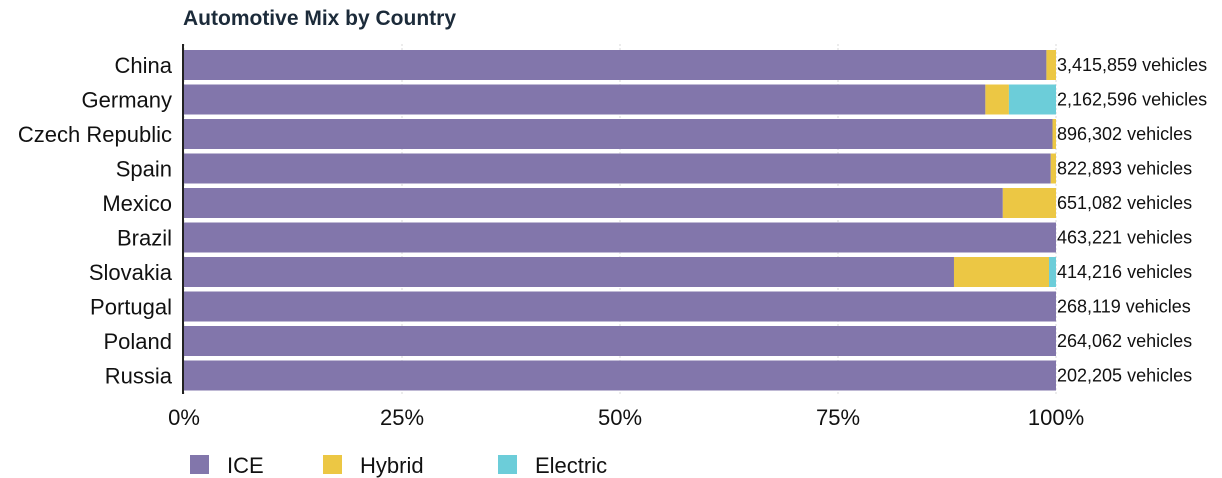 Image resolution: width=1222 pixels, height=478 pixels. I want to click on x-tick-label: 100%, so click(1056, 417).